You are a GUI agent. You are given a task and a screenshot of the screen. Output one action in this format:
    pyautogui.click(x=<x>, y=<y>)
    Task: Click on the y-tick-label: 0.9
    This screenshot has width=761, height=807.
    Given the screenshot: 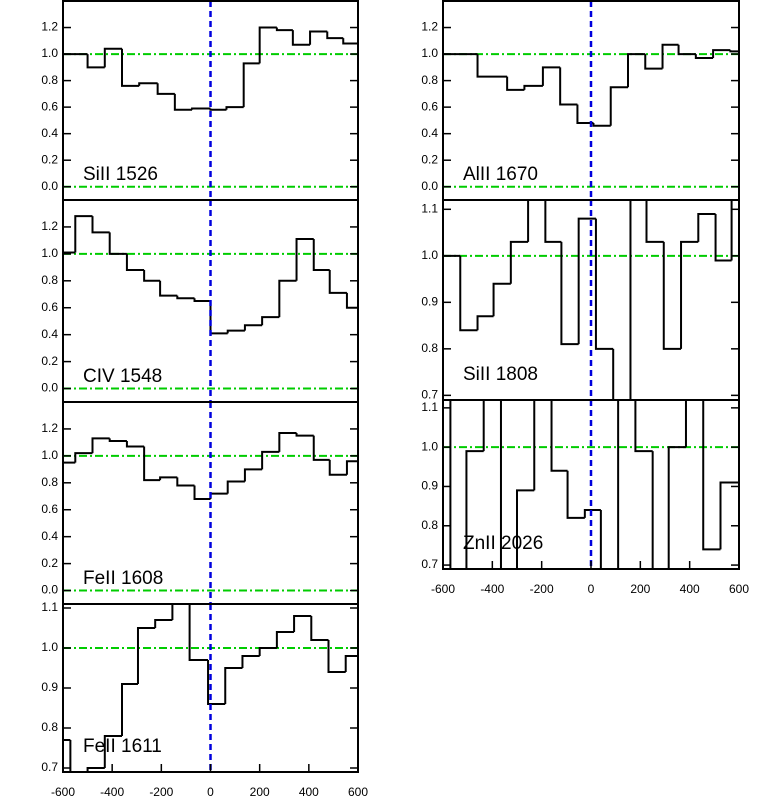 What is the action you would take?
    pyautogui.click(x=49, y=687)
    